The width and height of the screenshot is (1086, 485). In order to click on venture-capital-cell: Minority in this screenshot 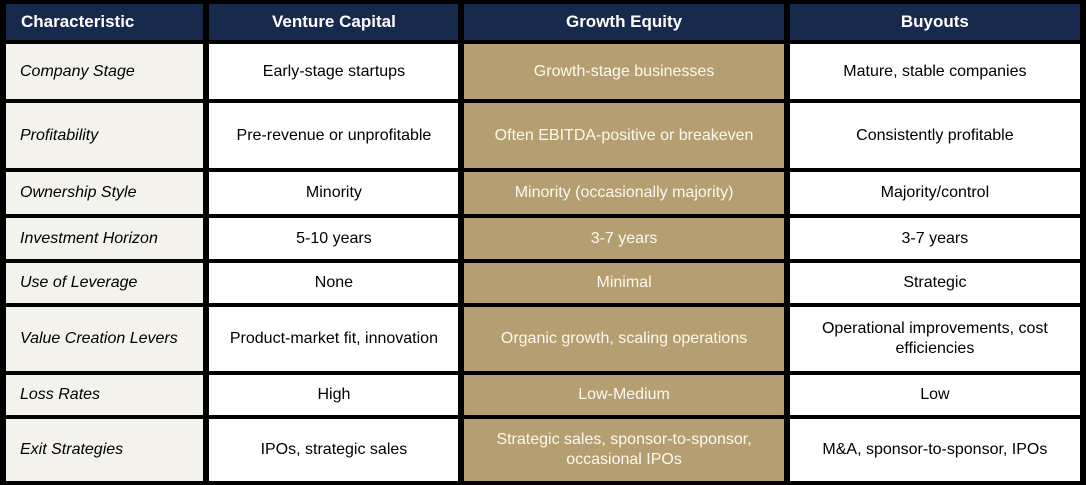, I will do `click(334, 193)`.